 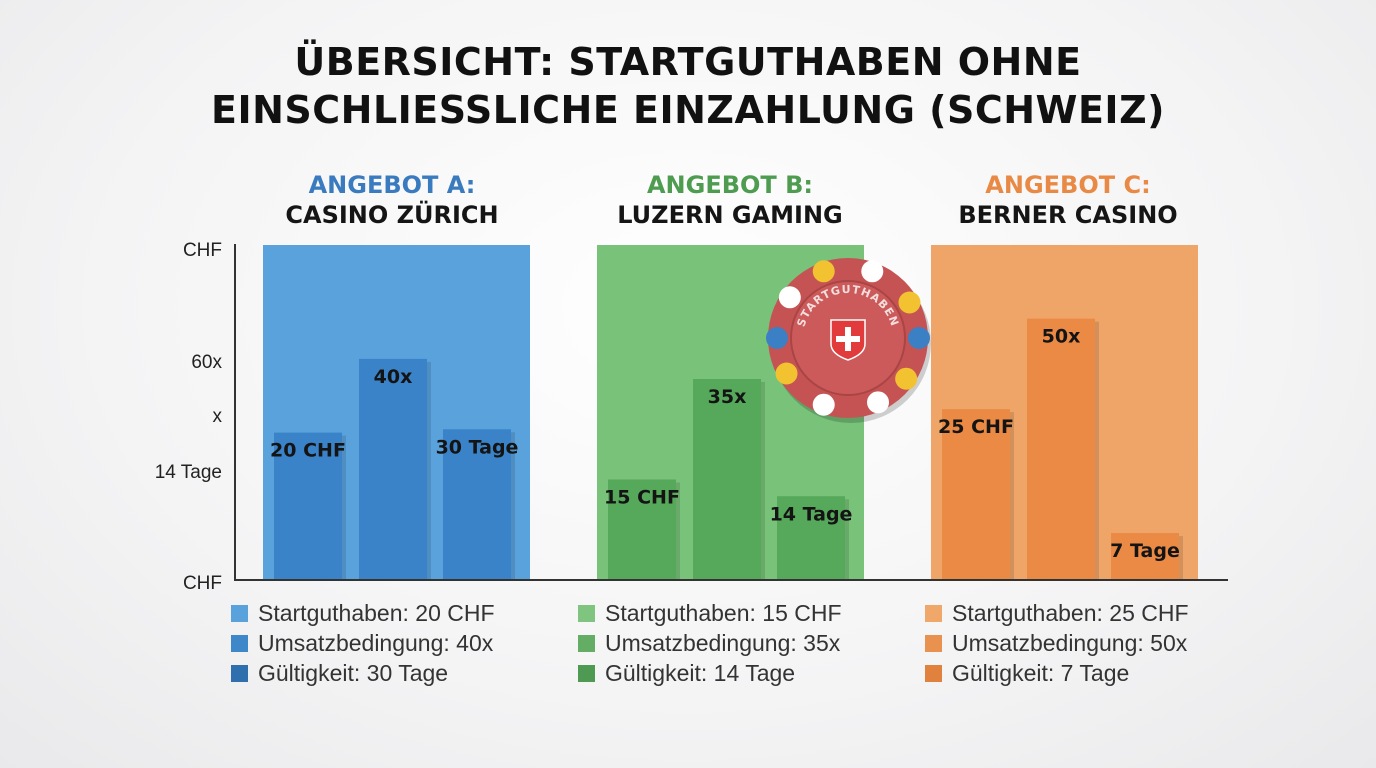 What do you see at coordinates (1068, 200) in the screenshot?
I see `group-header-c: ANGEBOT C: BERNER CASINO` at bounding box center [1068, 200].